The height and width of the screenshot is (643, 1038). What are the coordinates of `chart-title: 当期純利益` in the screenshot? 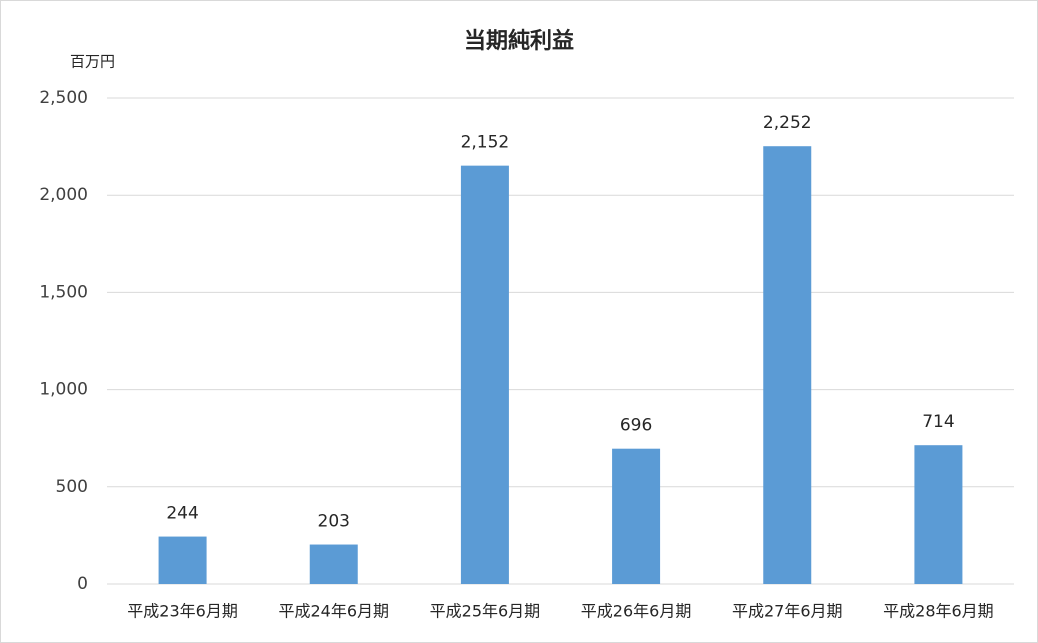 It's located at (519, 41).